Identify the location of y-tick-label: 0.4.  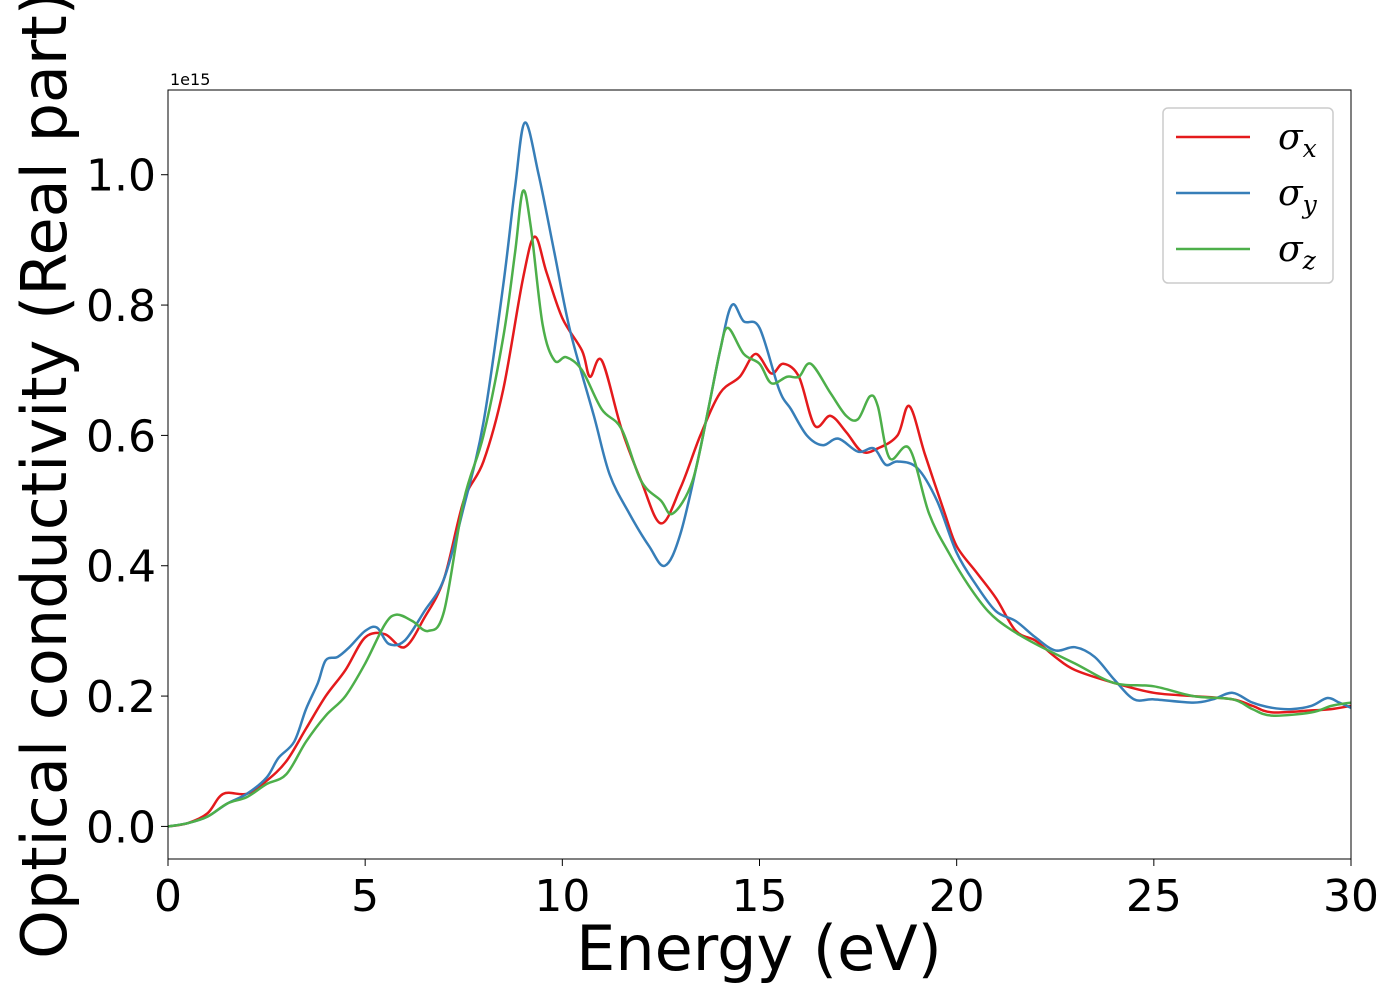
(121, 567).